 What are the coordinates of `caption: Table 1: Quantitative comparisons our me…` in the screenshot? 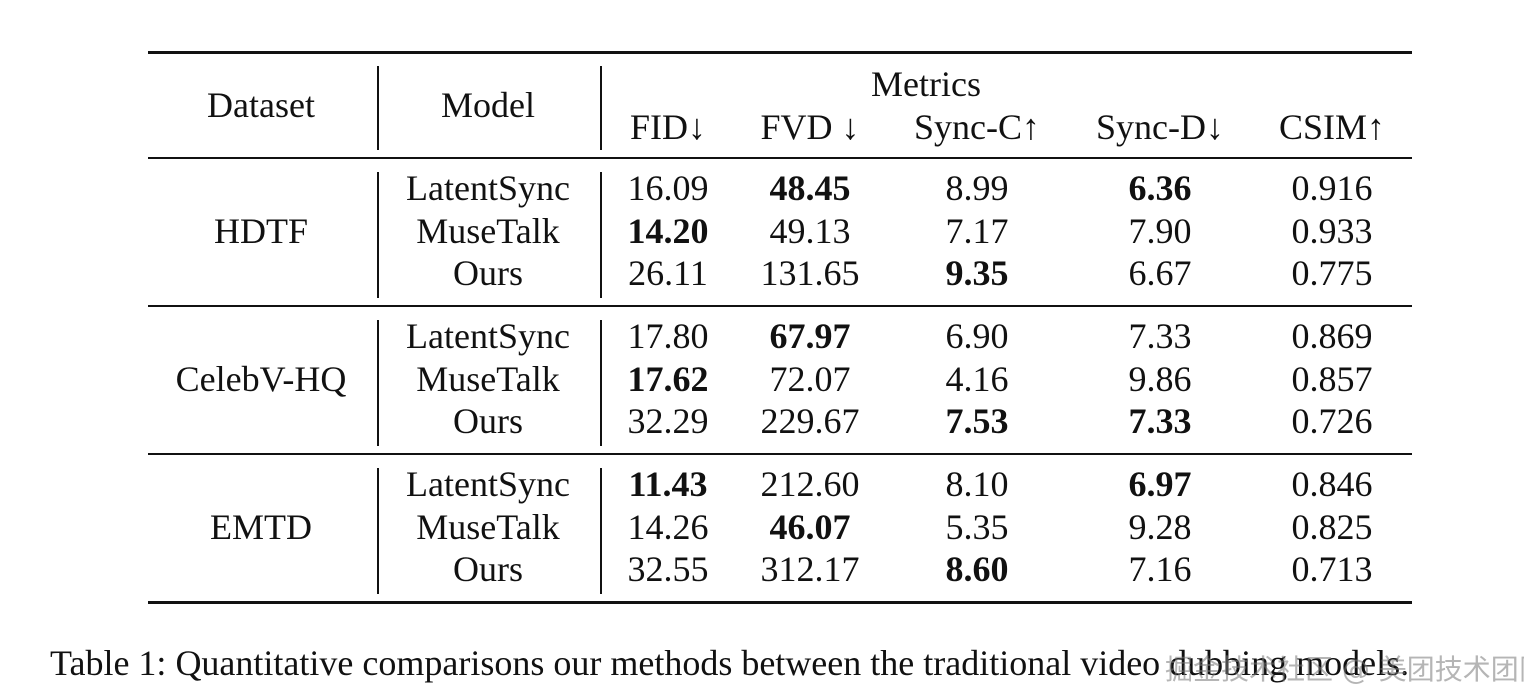 It's located at (730, 663).